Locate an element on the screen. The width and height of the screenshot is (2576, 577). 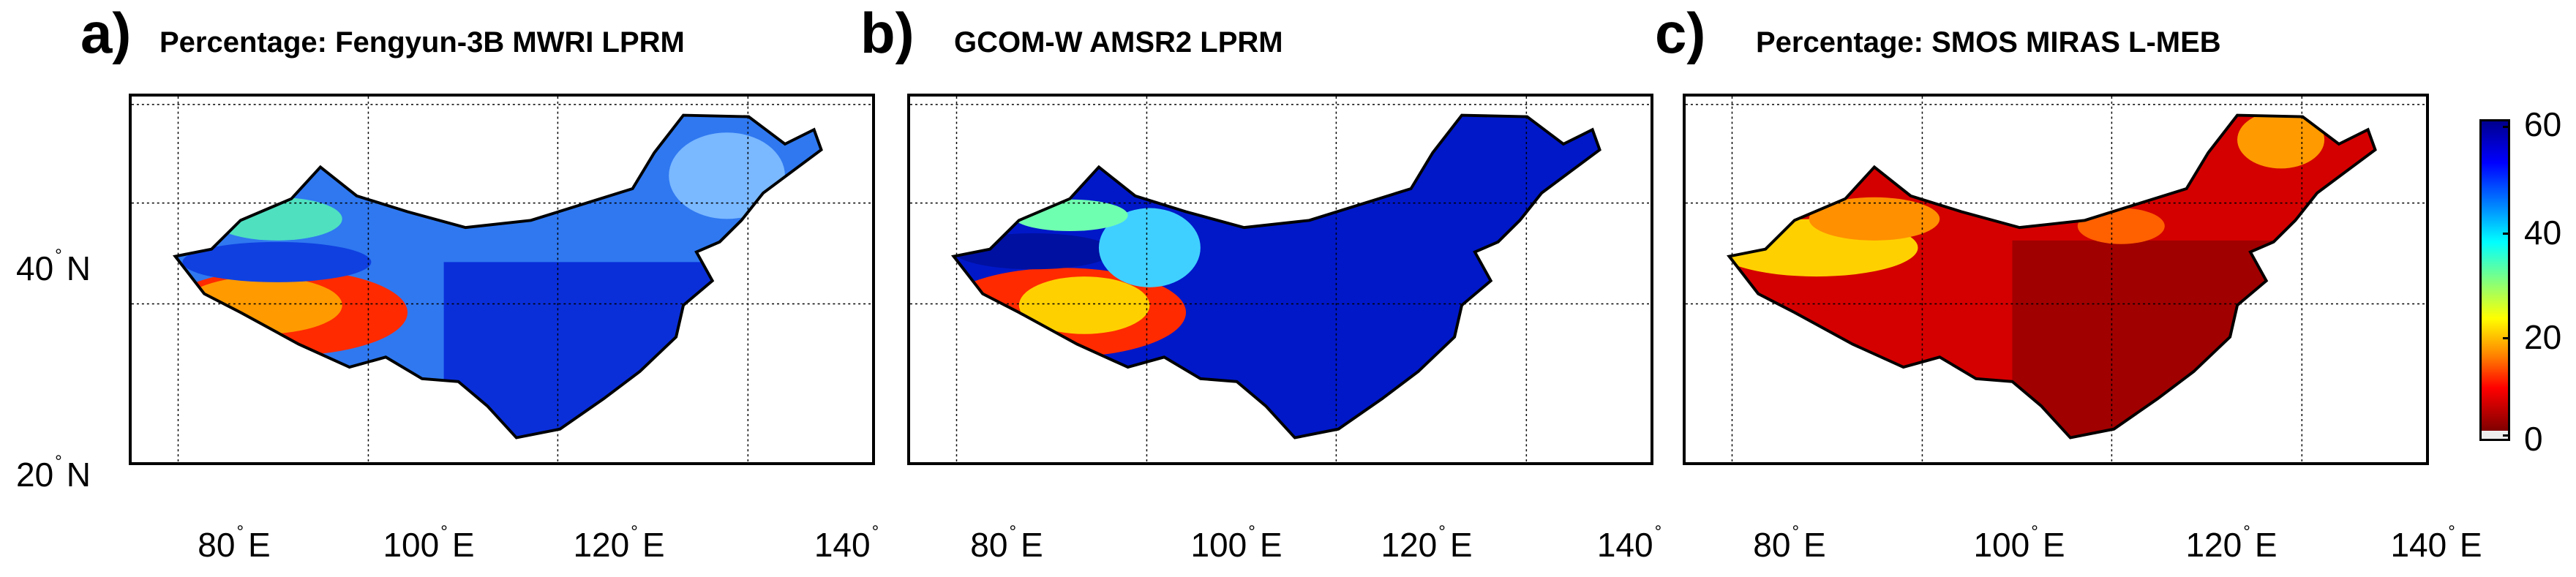
lat-label-40: 40° N is located at coordinates (53, 266).